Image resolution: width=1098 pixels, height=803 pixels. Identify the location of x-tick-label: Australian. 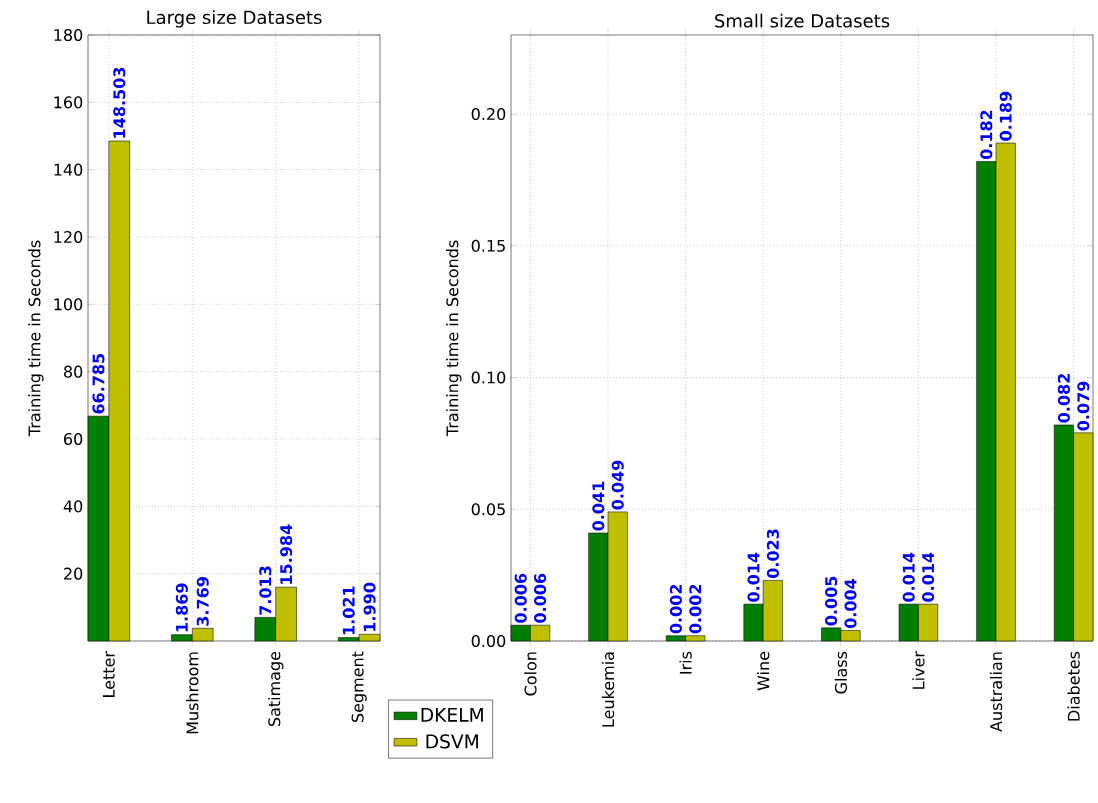
(996, 692).